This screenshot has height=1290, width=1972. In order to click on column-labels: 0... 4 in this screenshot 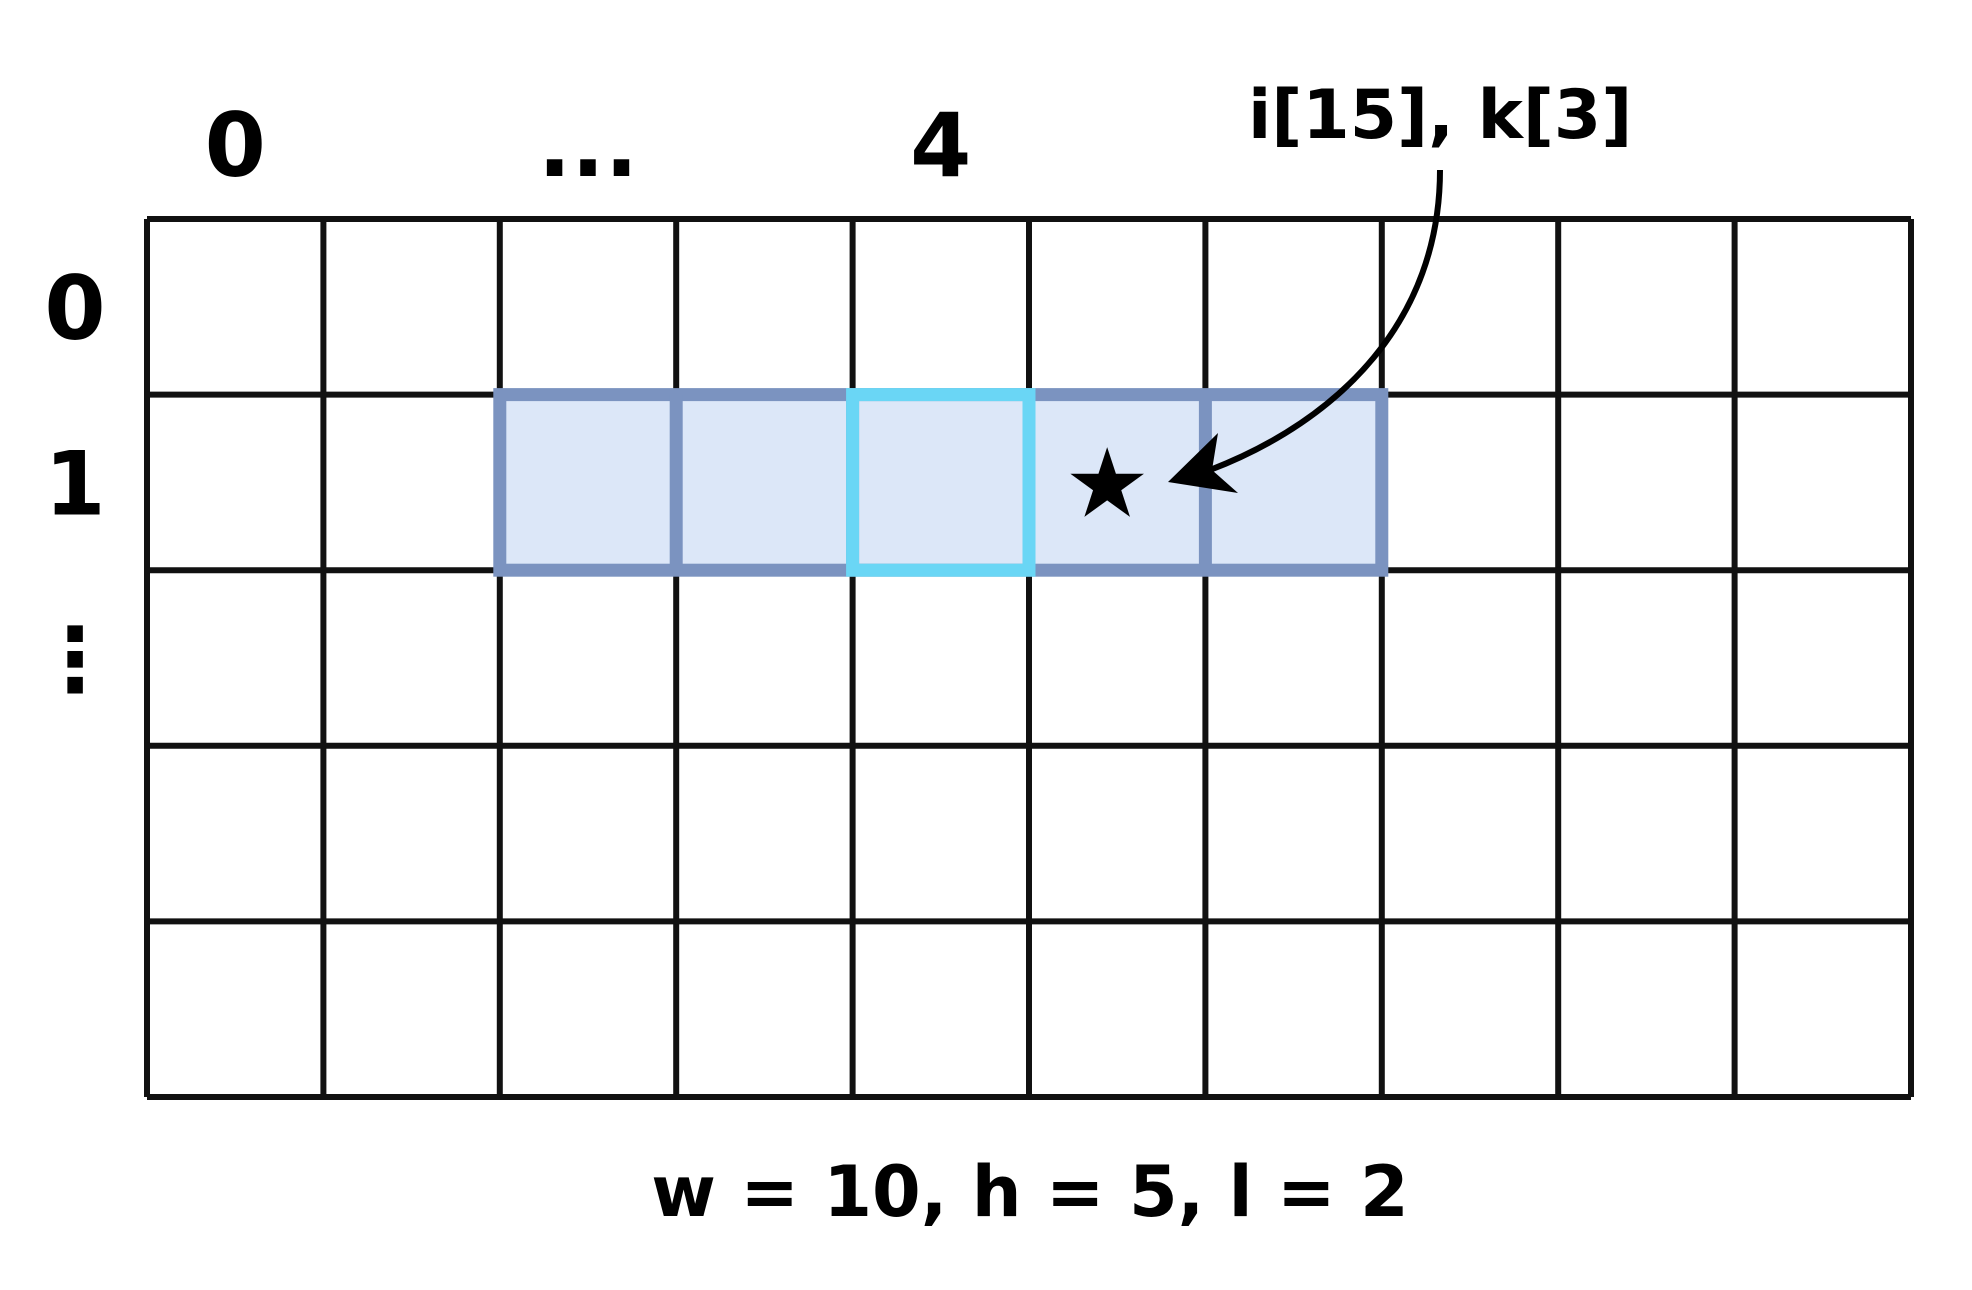, I will do `click(588, 145)`.